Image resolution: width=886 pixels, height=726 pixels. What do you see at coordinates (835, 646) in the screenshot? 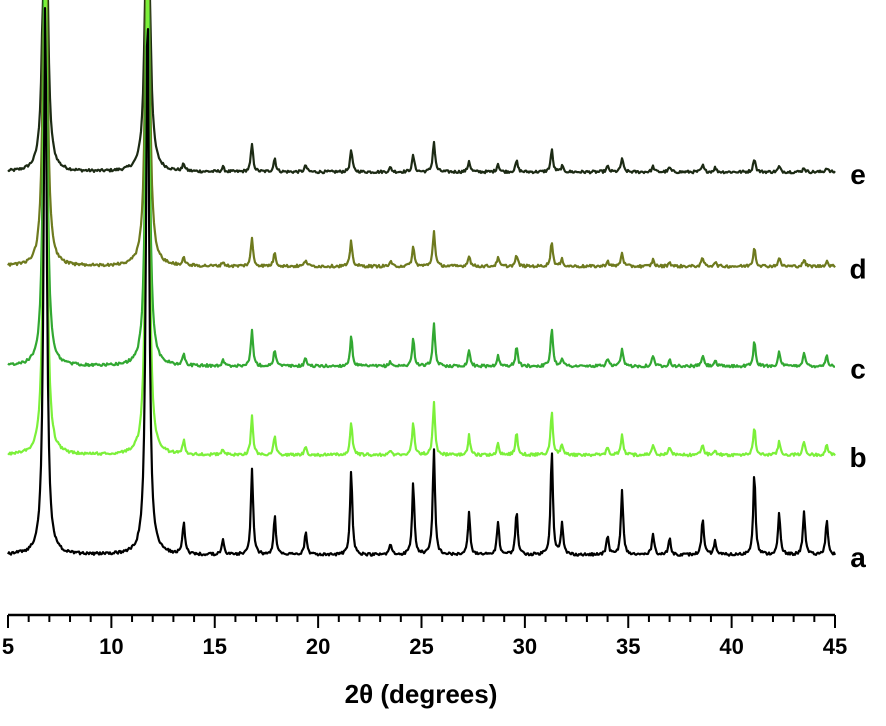
I see `x-tick-label: 45` at bounding box center [835, 646].